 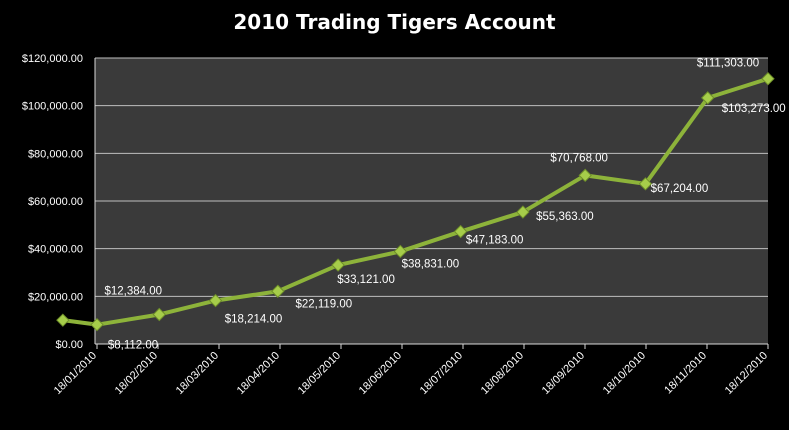 I want to click on y-tick-label: $80,000.00, so click(x=55, y=154).